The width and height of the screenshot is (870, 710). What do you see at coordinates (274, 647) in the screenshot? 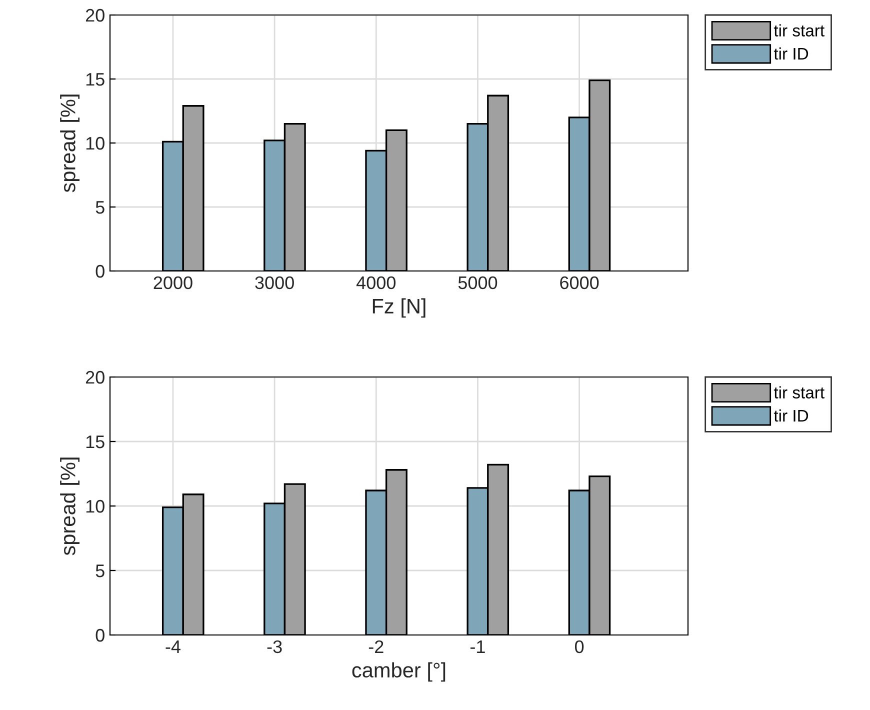
I see `x-tick-label: -3` at bounding box center [274, 647].